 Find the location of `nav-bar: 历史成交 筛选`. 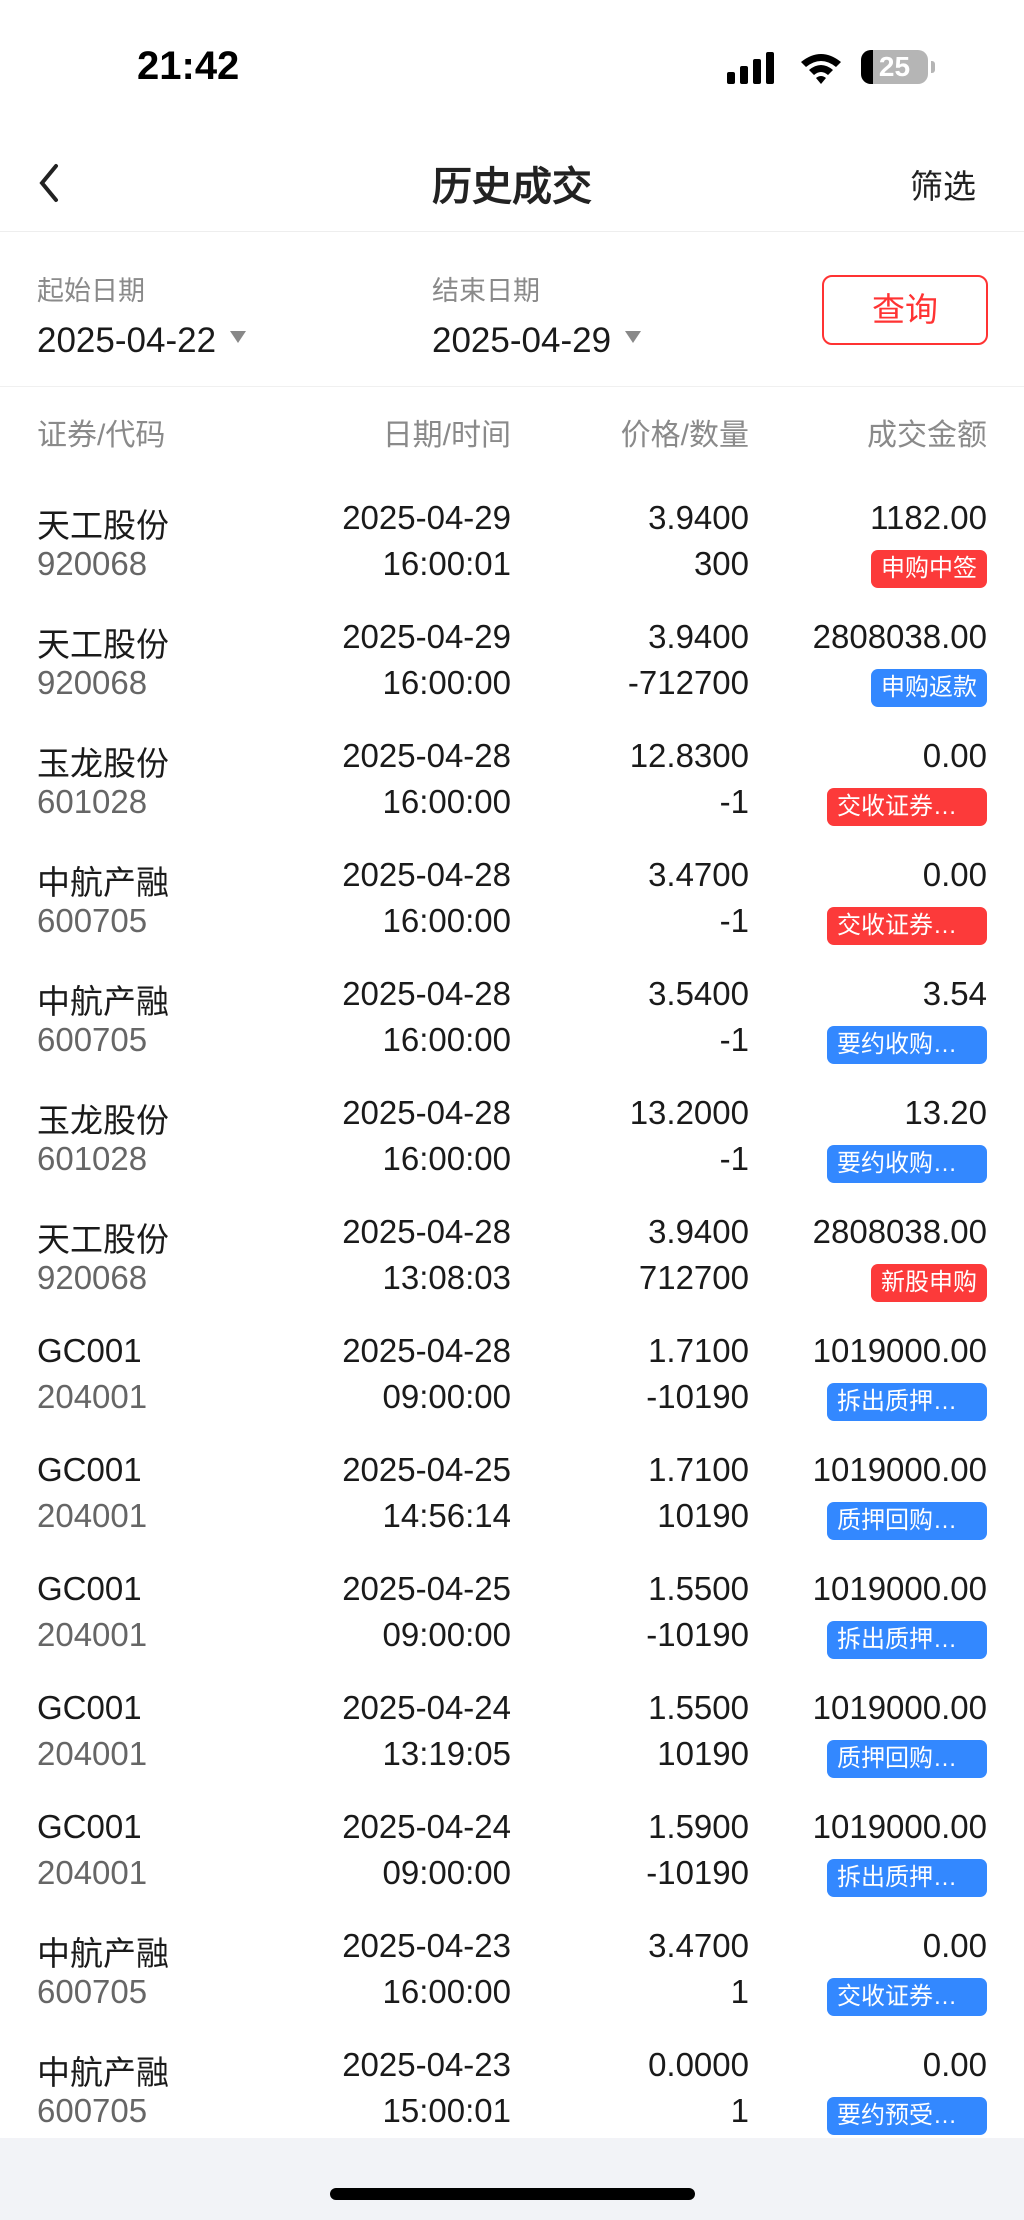

nav-bar: 历史成交 筛选 is located at coordinates (512, 181).